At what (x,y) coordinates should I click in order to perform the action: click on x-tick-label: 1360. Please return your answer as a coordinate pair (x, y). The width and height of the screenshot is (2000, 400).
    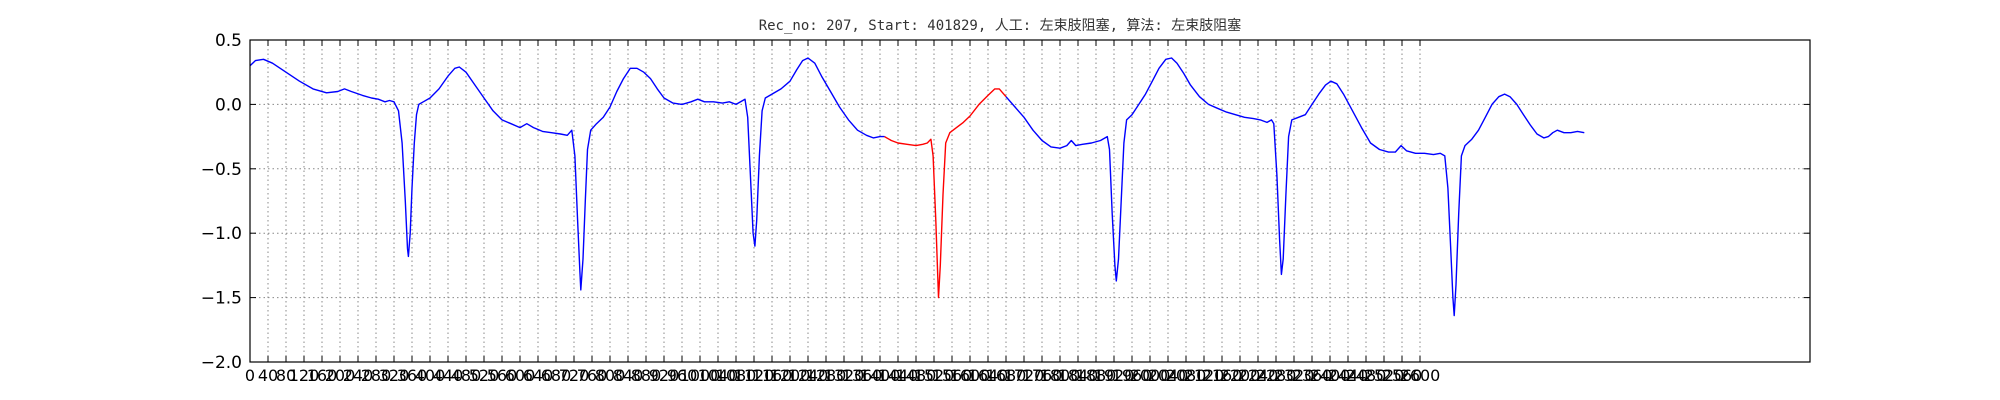
    Looking at the image, I should click on (862, 375).